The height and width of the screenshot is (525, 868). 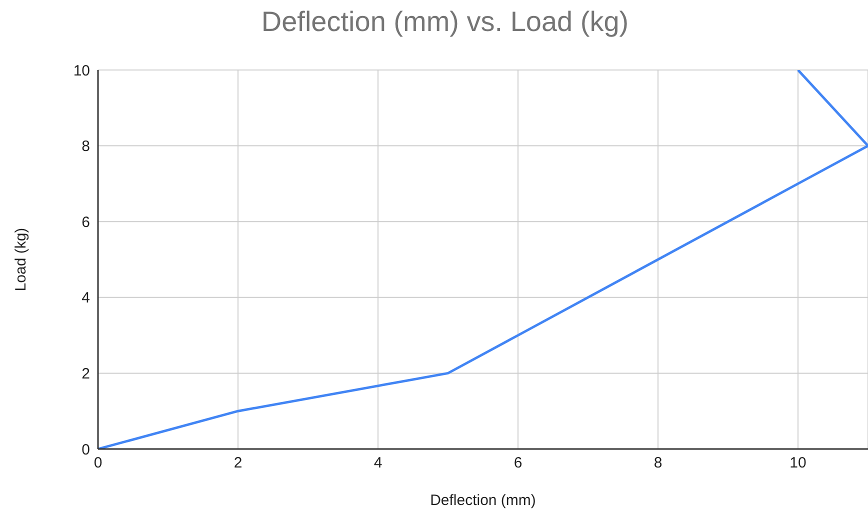 I want to click on x-tick-label: 10, so click(x=798, y=463).